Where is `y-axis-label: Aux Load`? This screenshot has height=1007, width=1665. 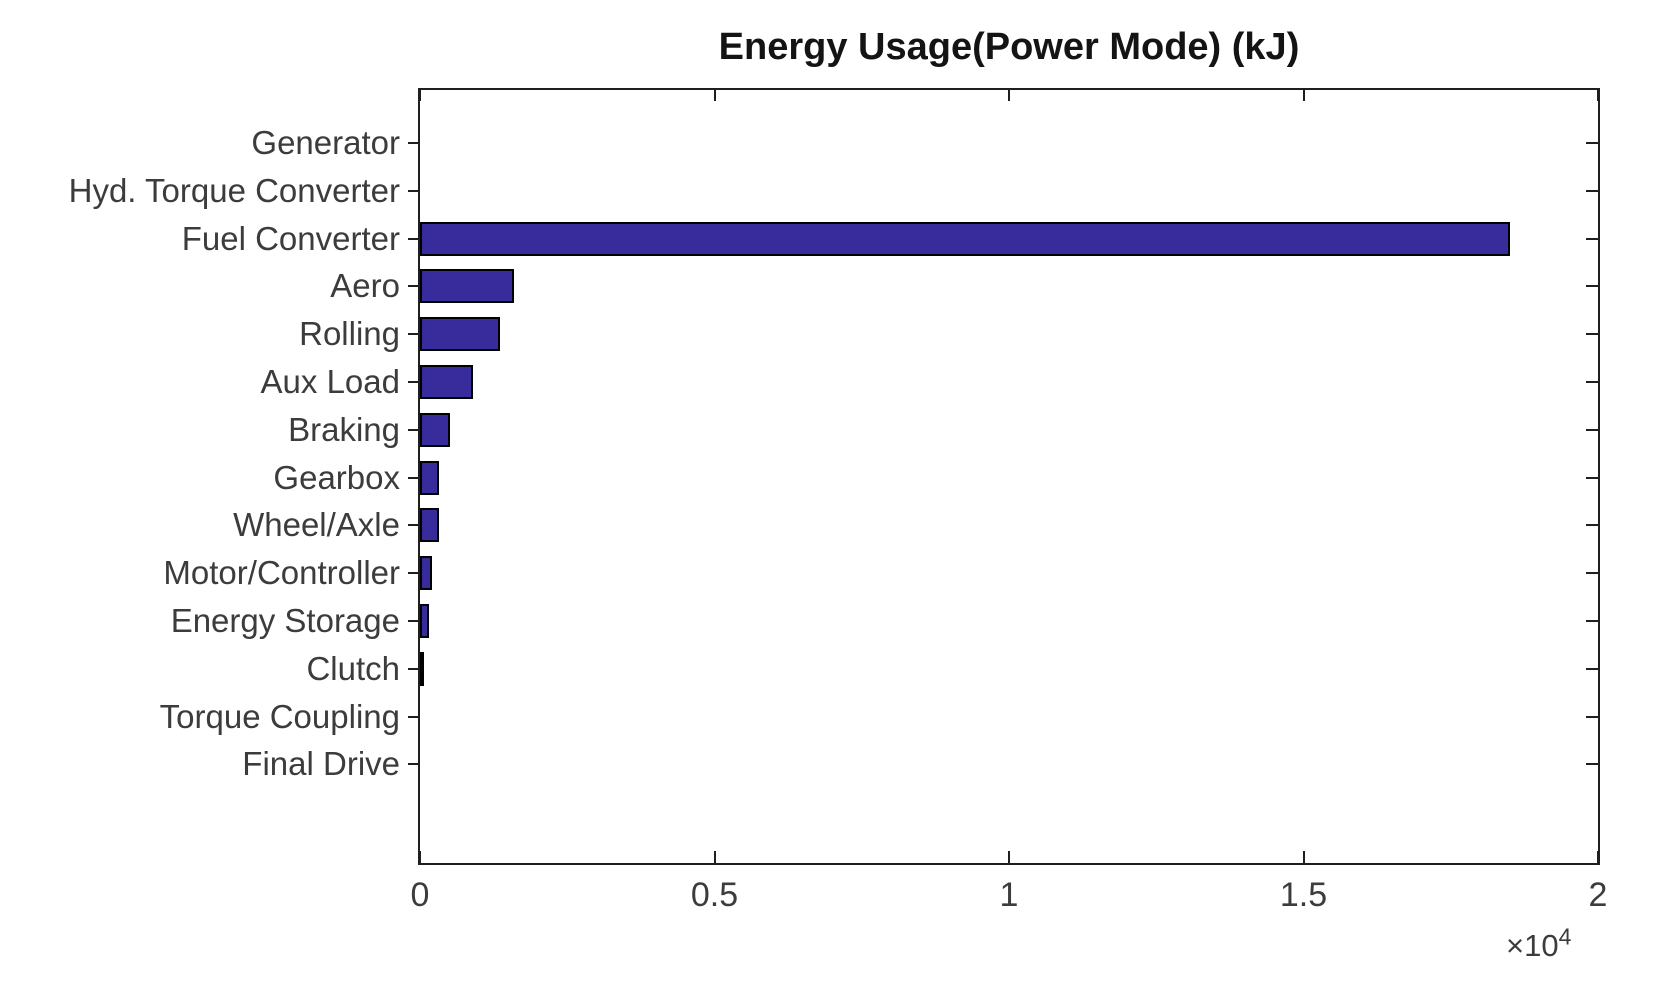 y-axis-label: Aux Load is located at coordinates (330, 381).